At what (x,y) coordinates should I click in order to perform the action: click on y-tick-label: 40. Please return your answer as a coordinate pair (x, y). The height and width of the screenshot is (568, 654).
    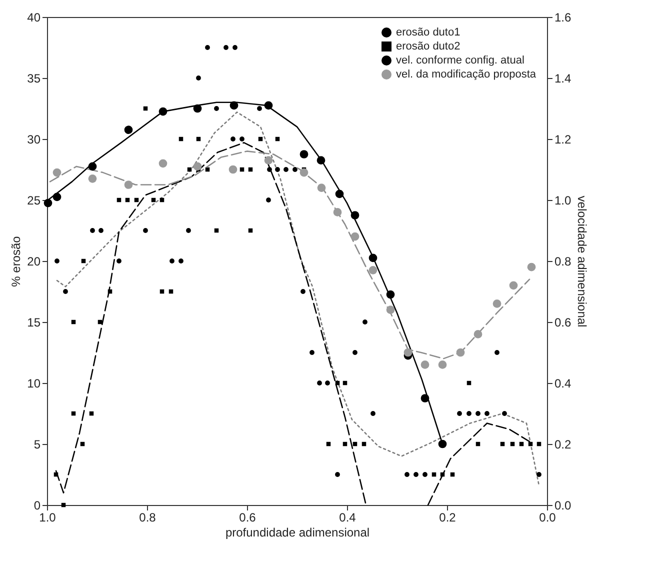
    Looking at the image, I should click on (34, 17).